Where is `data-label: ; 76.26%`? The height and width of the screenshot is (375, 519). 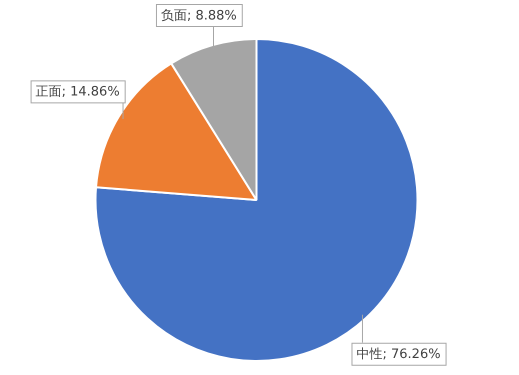 data-label: ; 76.26% is located at coordinates (411, 354).